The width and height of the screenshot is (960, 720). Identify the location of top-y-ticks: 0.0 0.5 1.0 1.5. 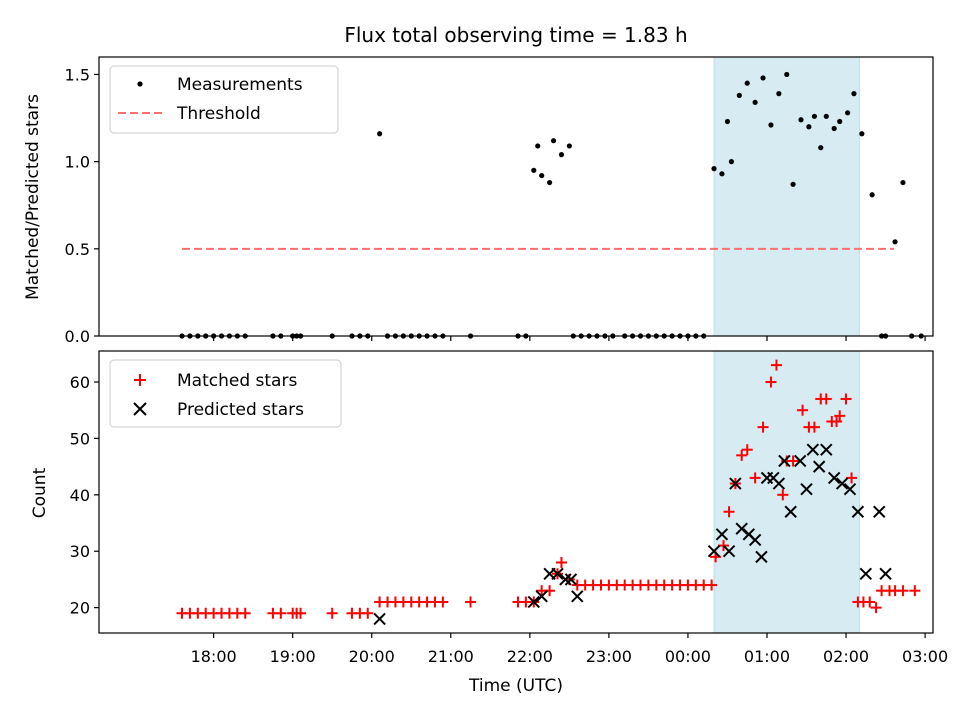
(82, 205).